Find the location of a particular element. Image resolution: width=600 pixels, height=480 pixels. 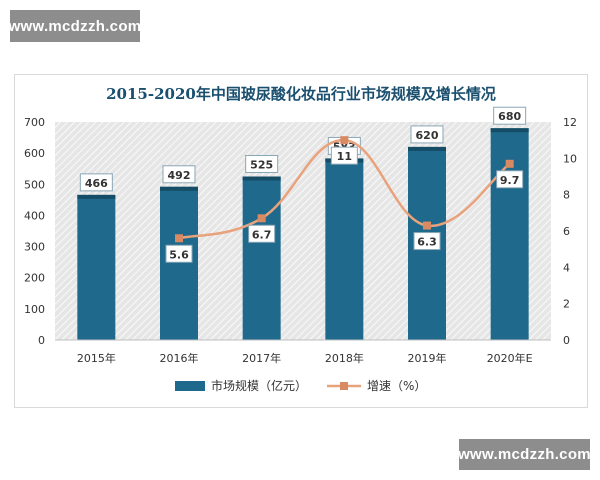

watermark-top: www.mcdzzh.com is located at coordinates (75, 26).